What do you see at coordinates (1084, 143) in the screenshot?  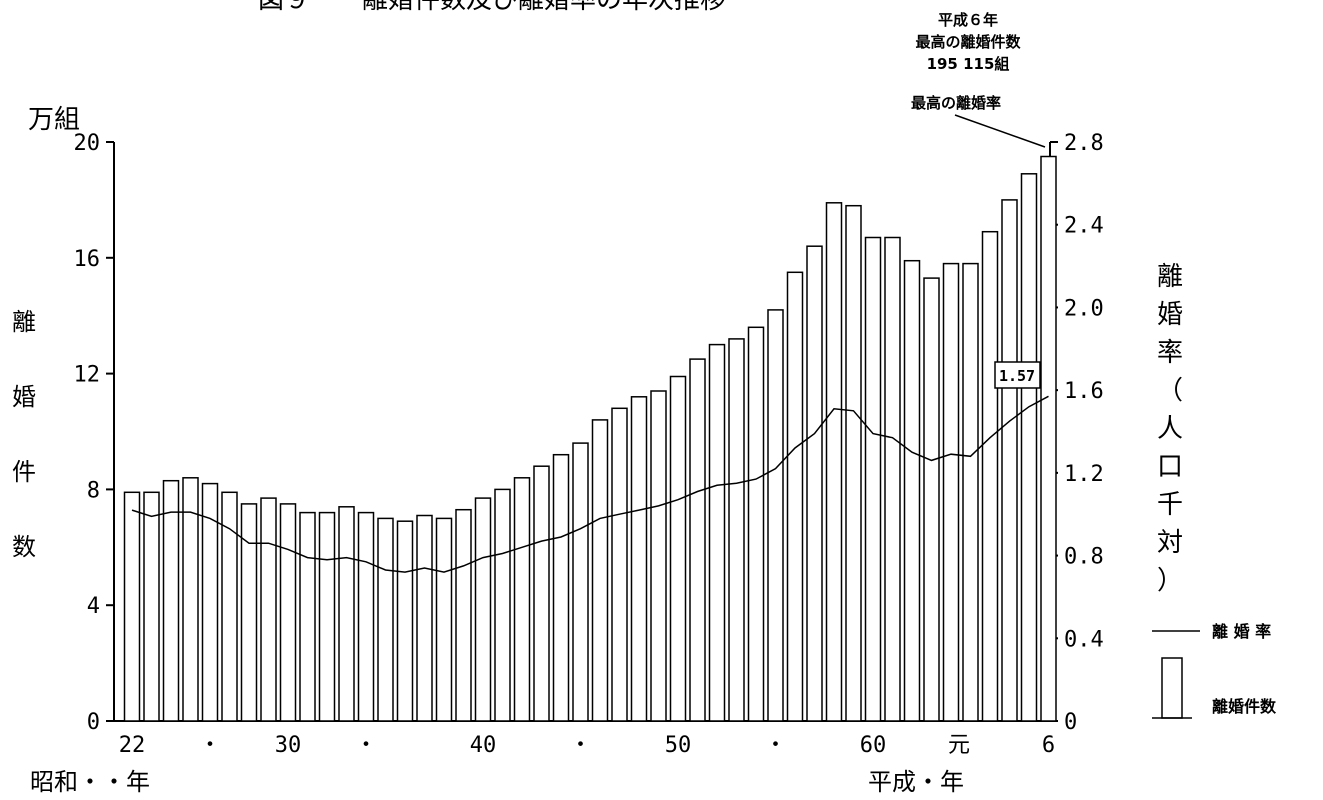 I see `right-tick-label: 2.8` at bounding box center [1084, 143].